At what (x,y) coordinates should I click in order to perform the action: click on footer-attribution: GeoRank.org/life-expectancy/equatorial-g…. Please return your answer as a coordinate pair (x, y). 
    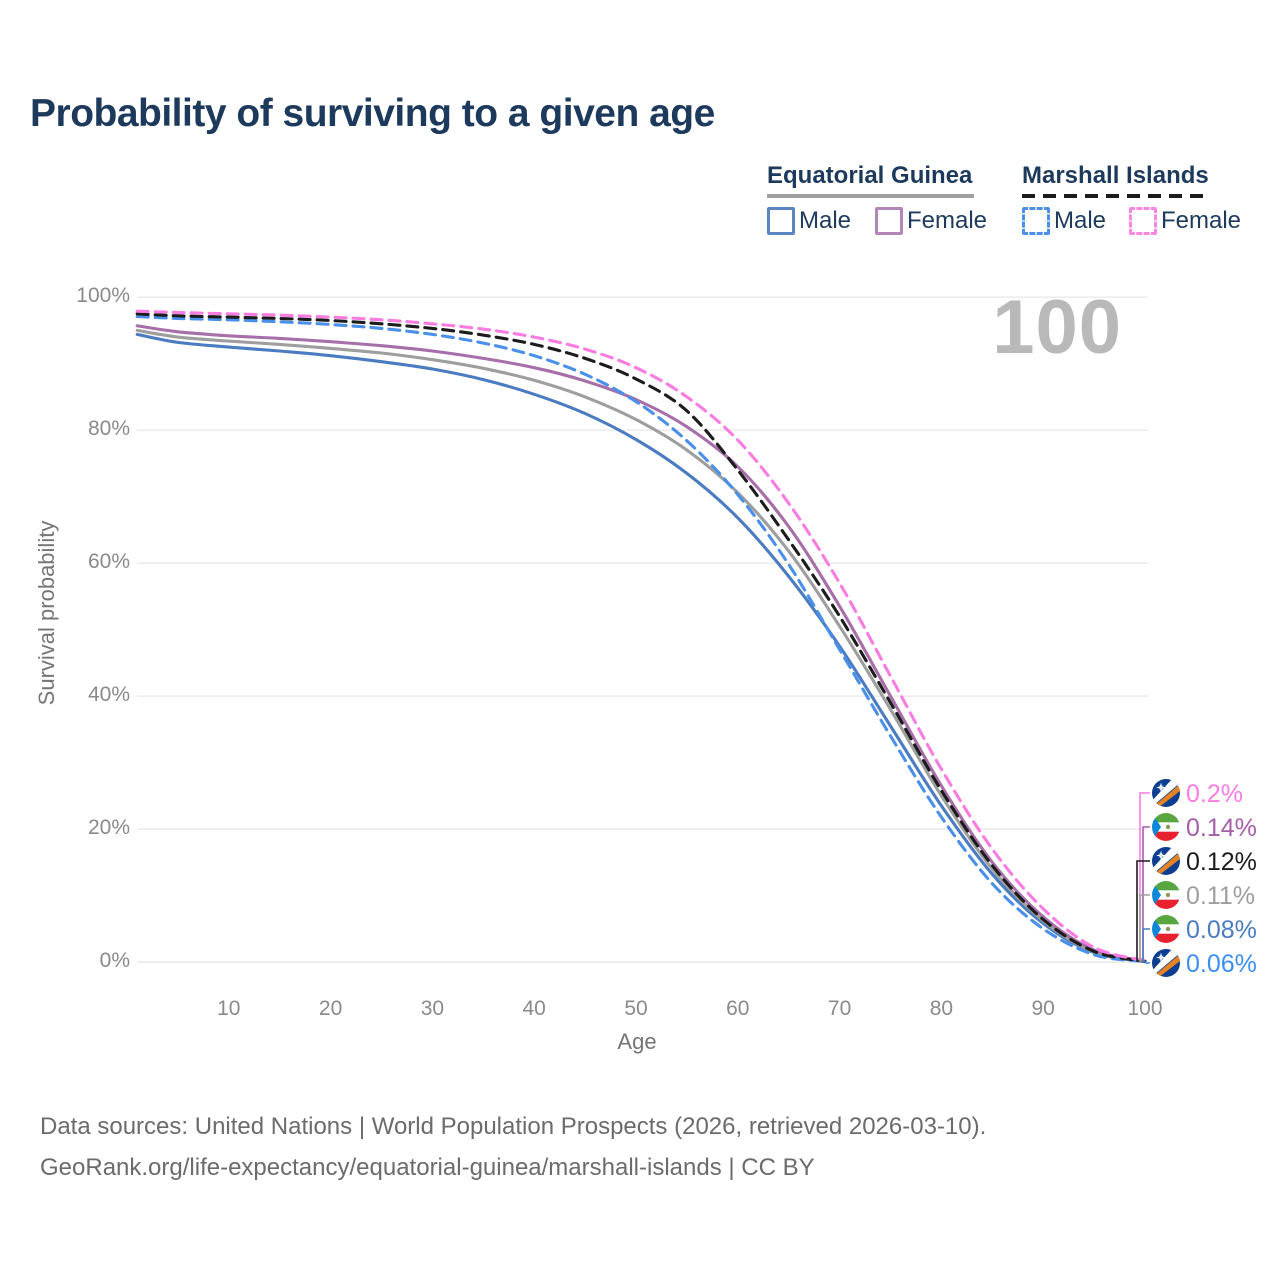
    Looking at the image, I should click on (427, 1167).